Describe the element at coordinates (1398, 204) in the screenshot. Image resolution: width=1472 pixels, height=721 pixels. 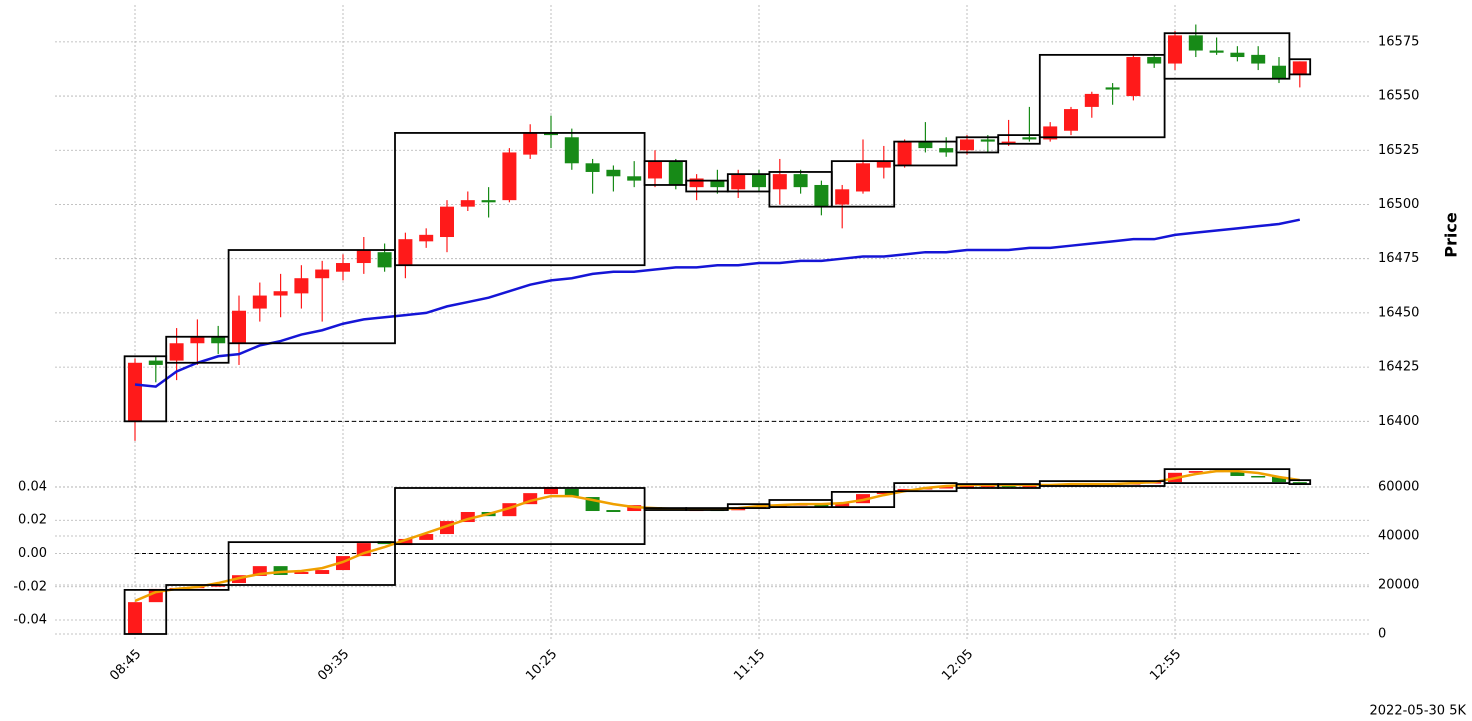
I see `y-tick-label: 16500` at that location.